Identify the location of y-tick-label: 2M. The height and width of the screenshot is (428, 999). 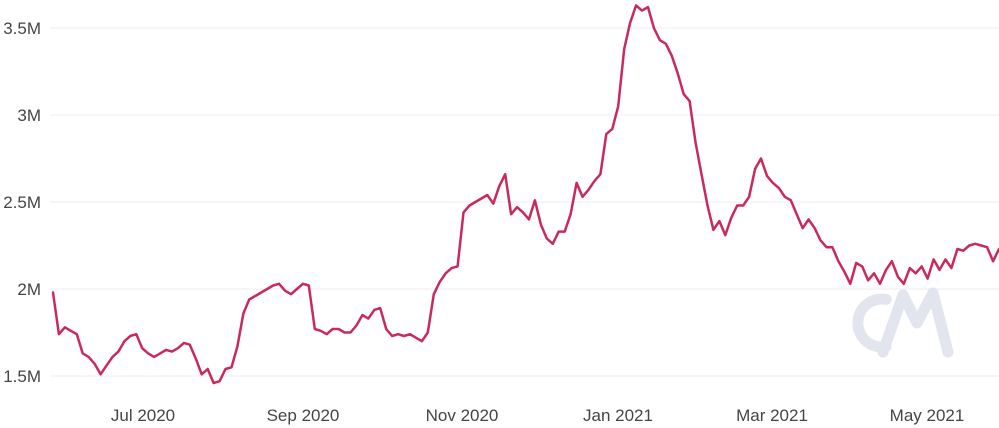
(29, 289).